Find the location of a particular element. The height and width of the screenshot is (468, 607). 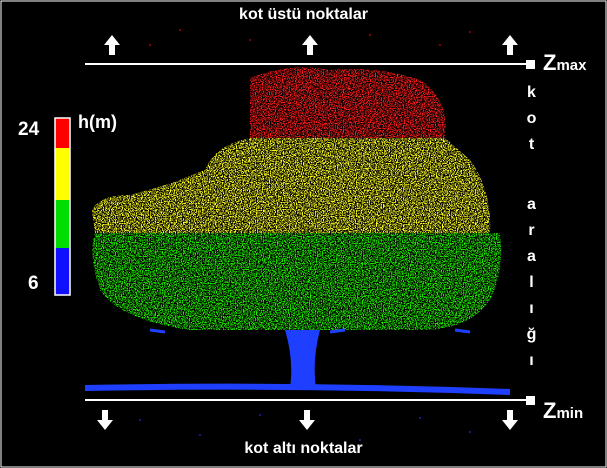

up-arrows is located at coordinates (311, 45).